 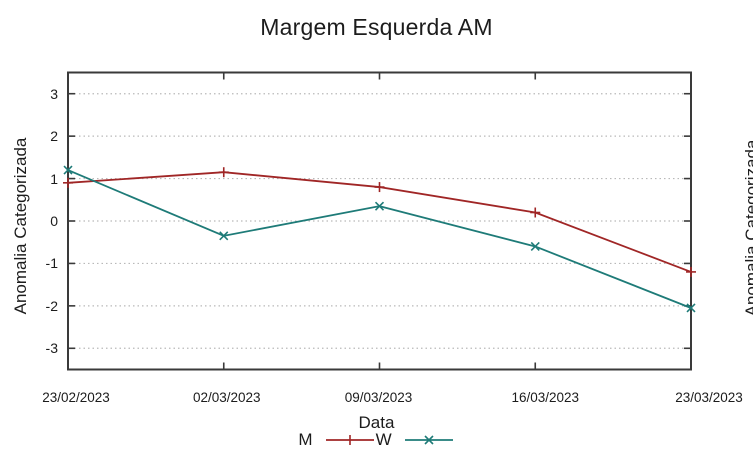 What do you see at coordinates (383, 439) in the screenshot?
I see `legend-label-w: W` at bounding box center [383, 439].